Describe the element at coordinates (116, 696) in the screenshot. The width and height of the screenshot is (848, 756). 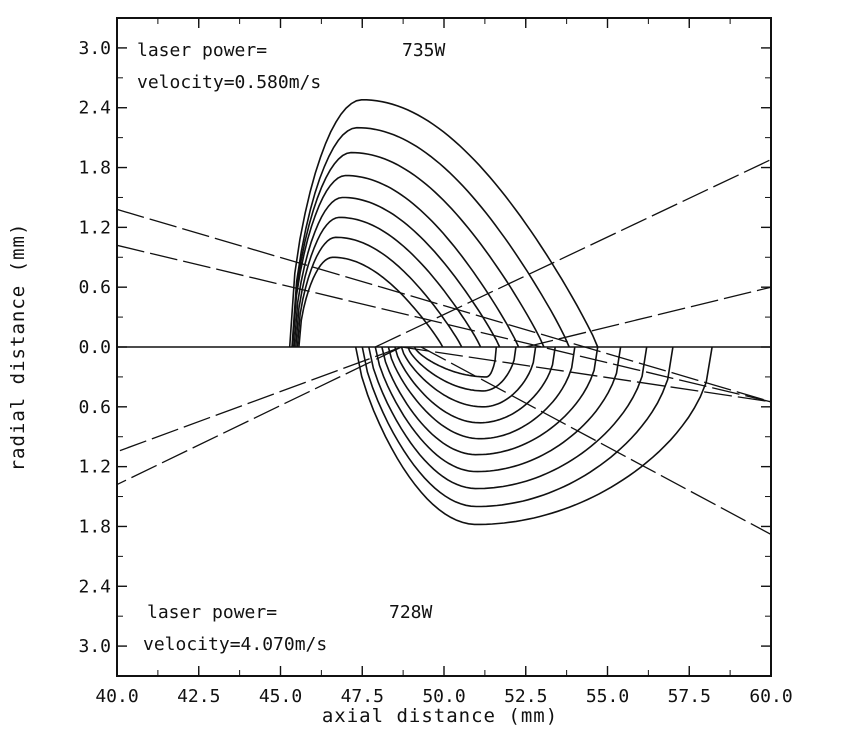
I see `x-tick-label: 40.0` at that location.